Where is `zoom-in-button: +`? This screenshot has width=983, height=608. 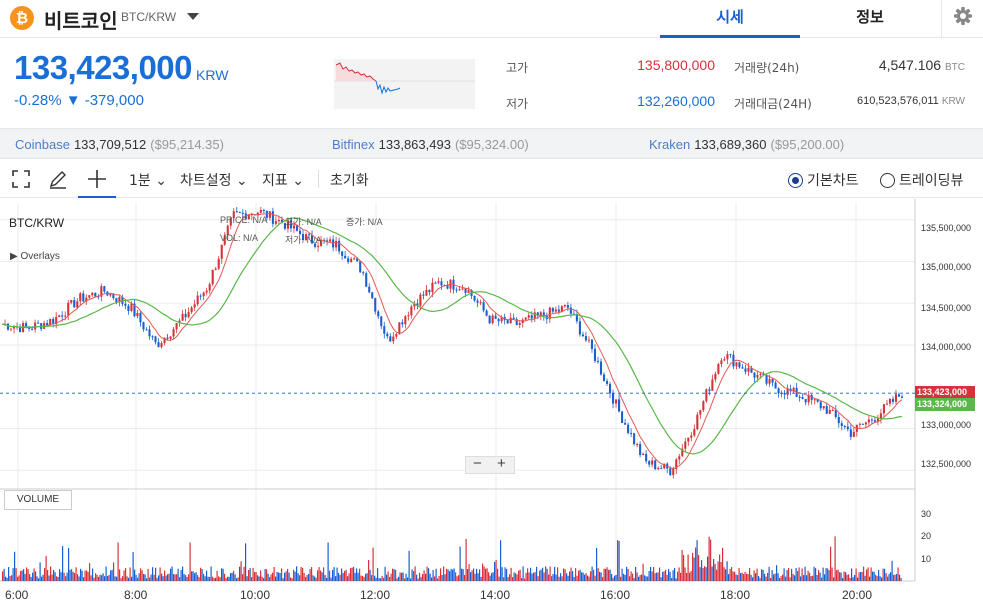
zoom-in-button: + is located at coordinates (501, 463).